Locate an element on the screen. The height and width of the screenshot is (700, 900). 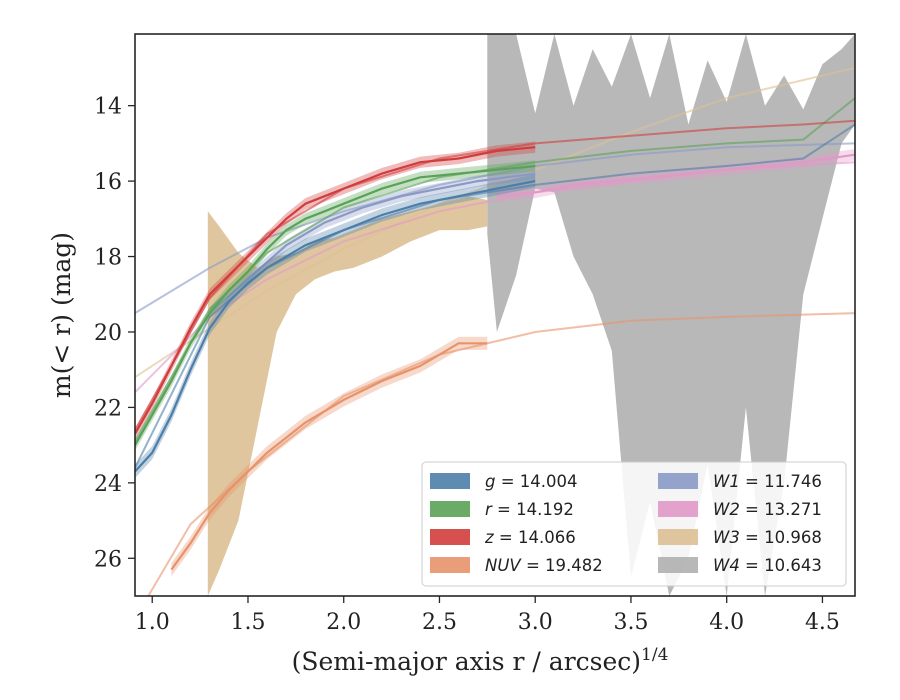
y-tick-label: 20 is located at coordinates (108, 333).